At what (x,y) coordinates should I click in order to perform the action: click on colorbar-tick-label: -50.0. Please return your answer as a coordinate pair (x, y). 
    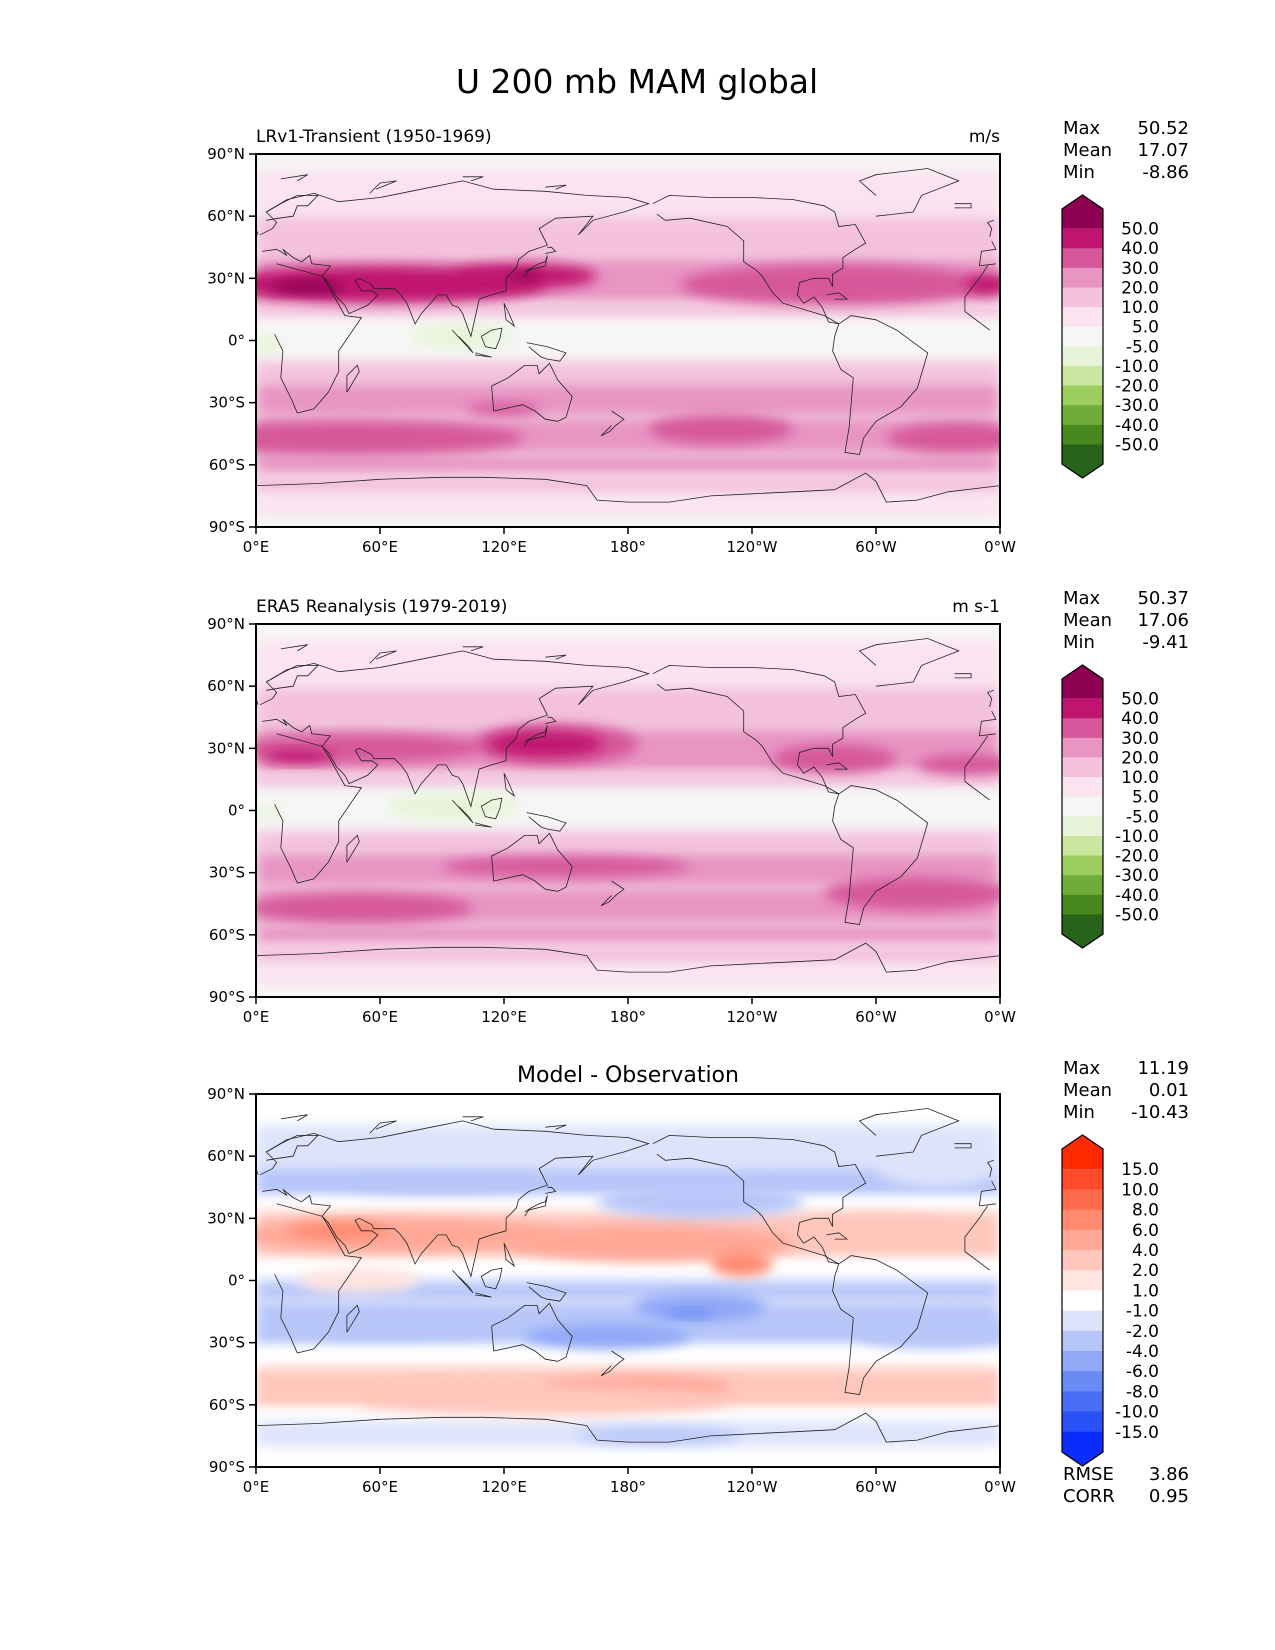
    Looking at the image, I should click on (1137, 915).